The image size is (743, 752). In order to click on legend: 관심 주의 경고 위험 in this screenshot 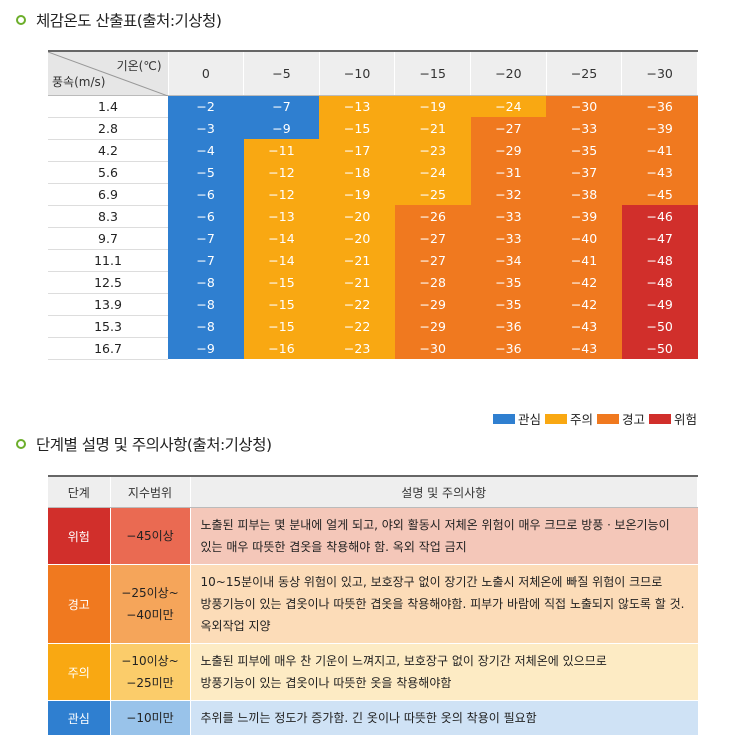, I will do `click(593, 418)`.